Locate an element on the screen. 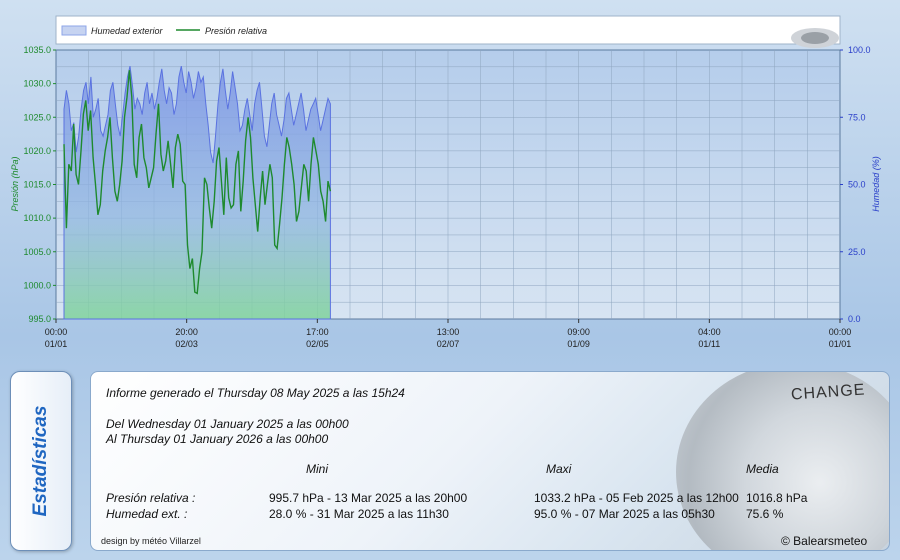  right-axis-ticks: 0.0 25.0 50.0 75.0 100.0 is located at coordinates (855, 184).